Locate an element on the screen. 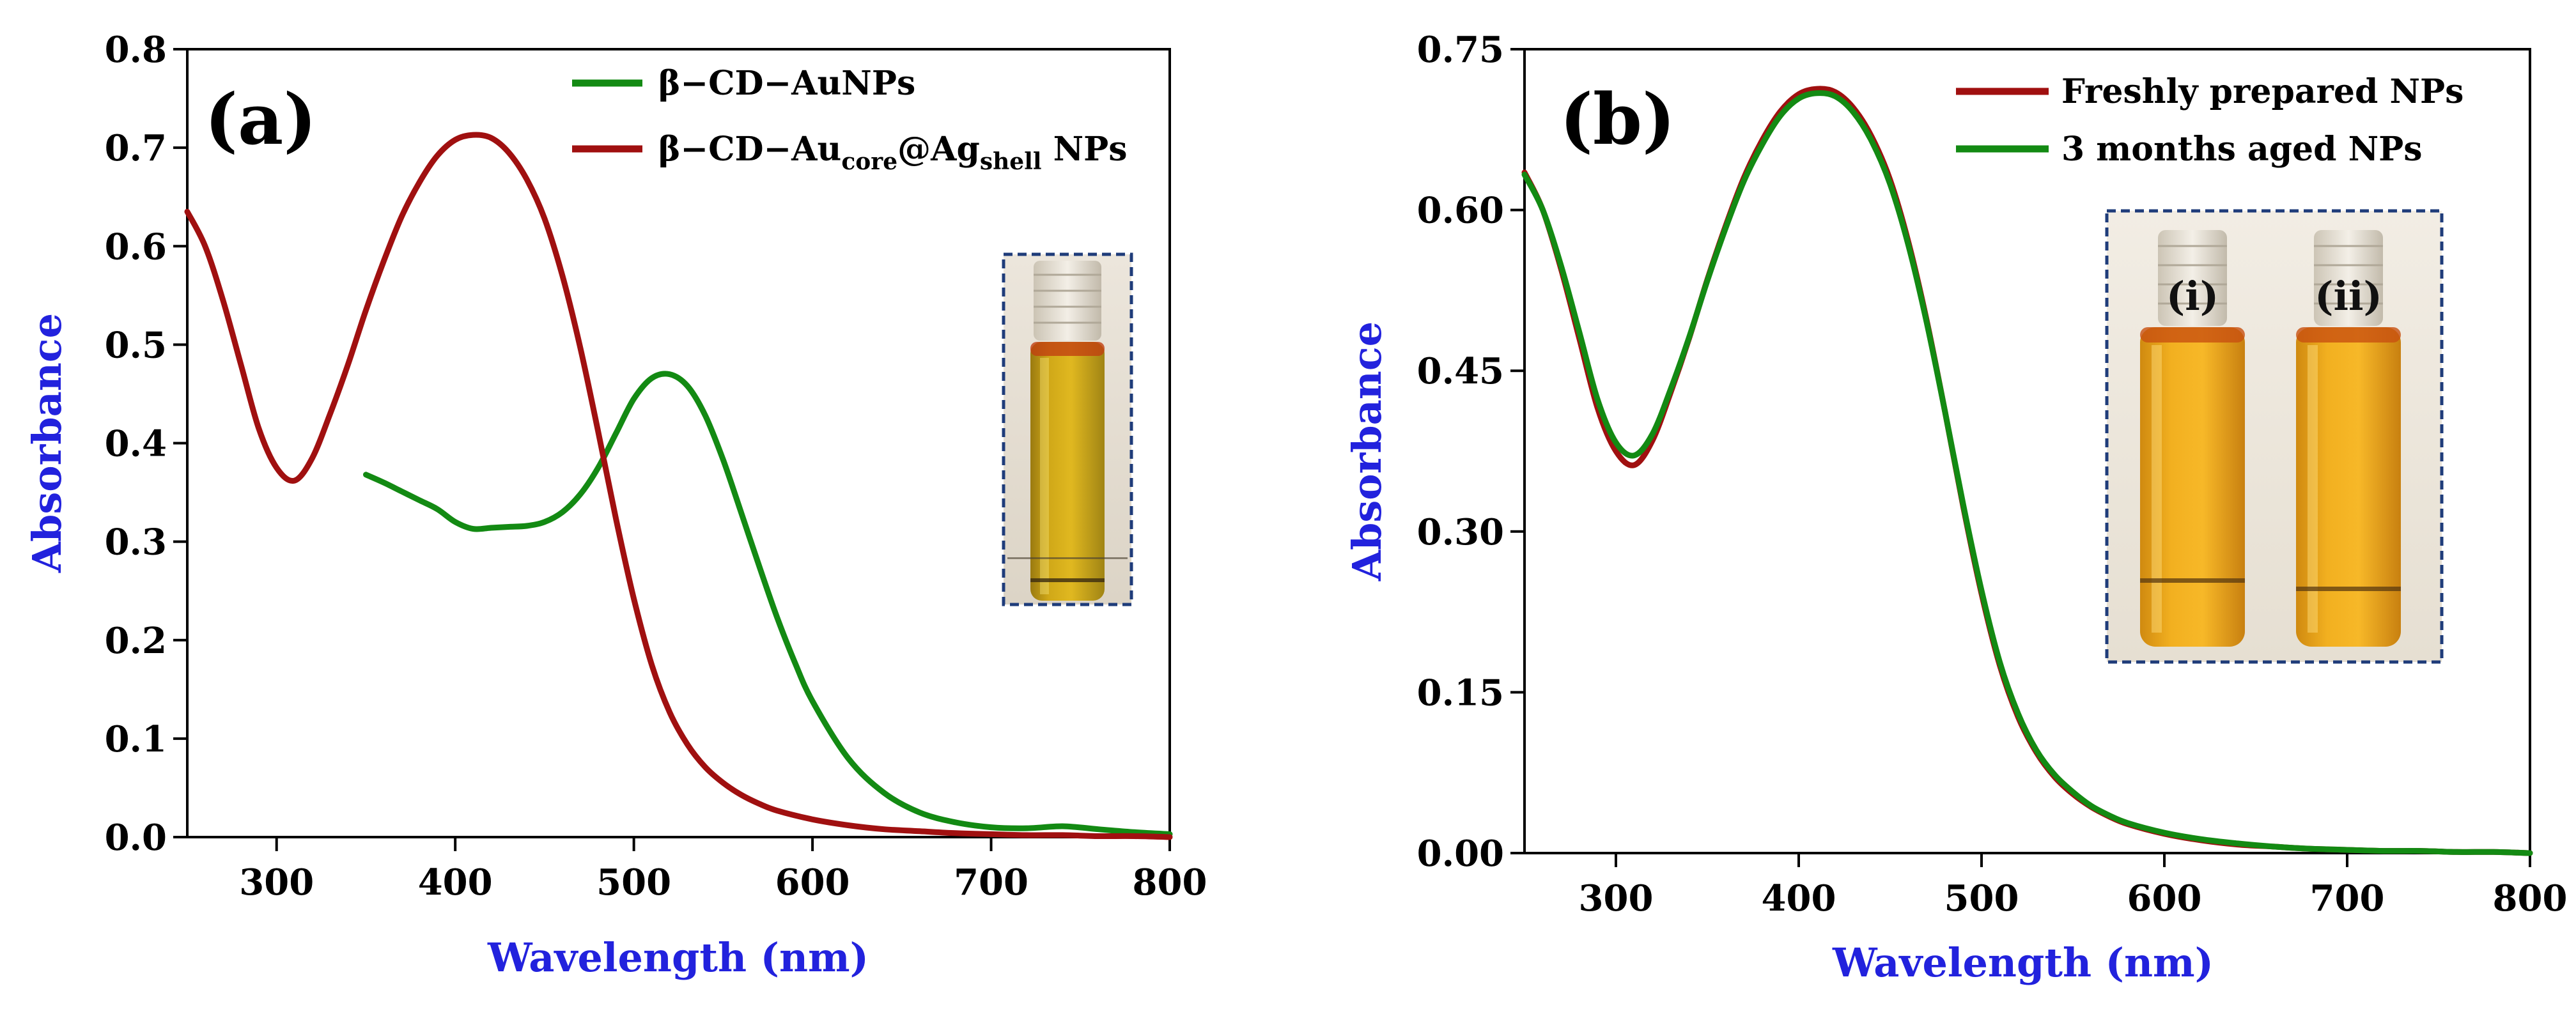  panel-a-ytick-label-7: 0.7 is located at coordinates (136, 148).